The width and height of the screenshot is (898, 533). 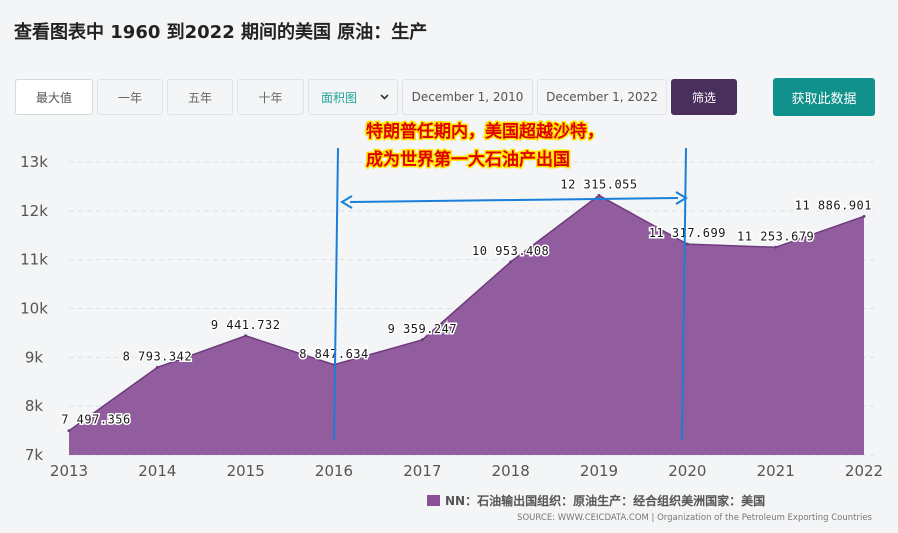 I want to click on data-label: 8 793.342, so click(x=158, y=356).